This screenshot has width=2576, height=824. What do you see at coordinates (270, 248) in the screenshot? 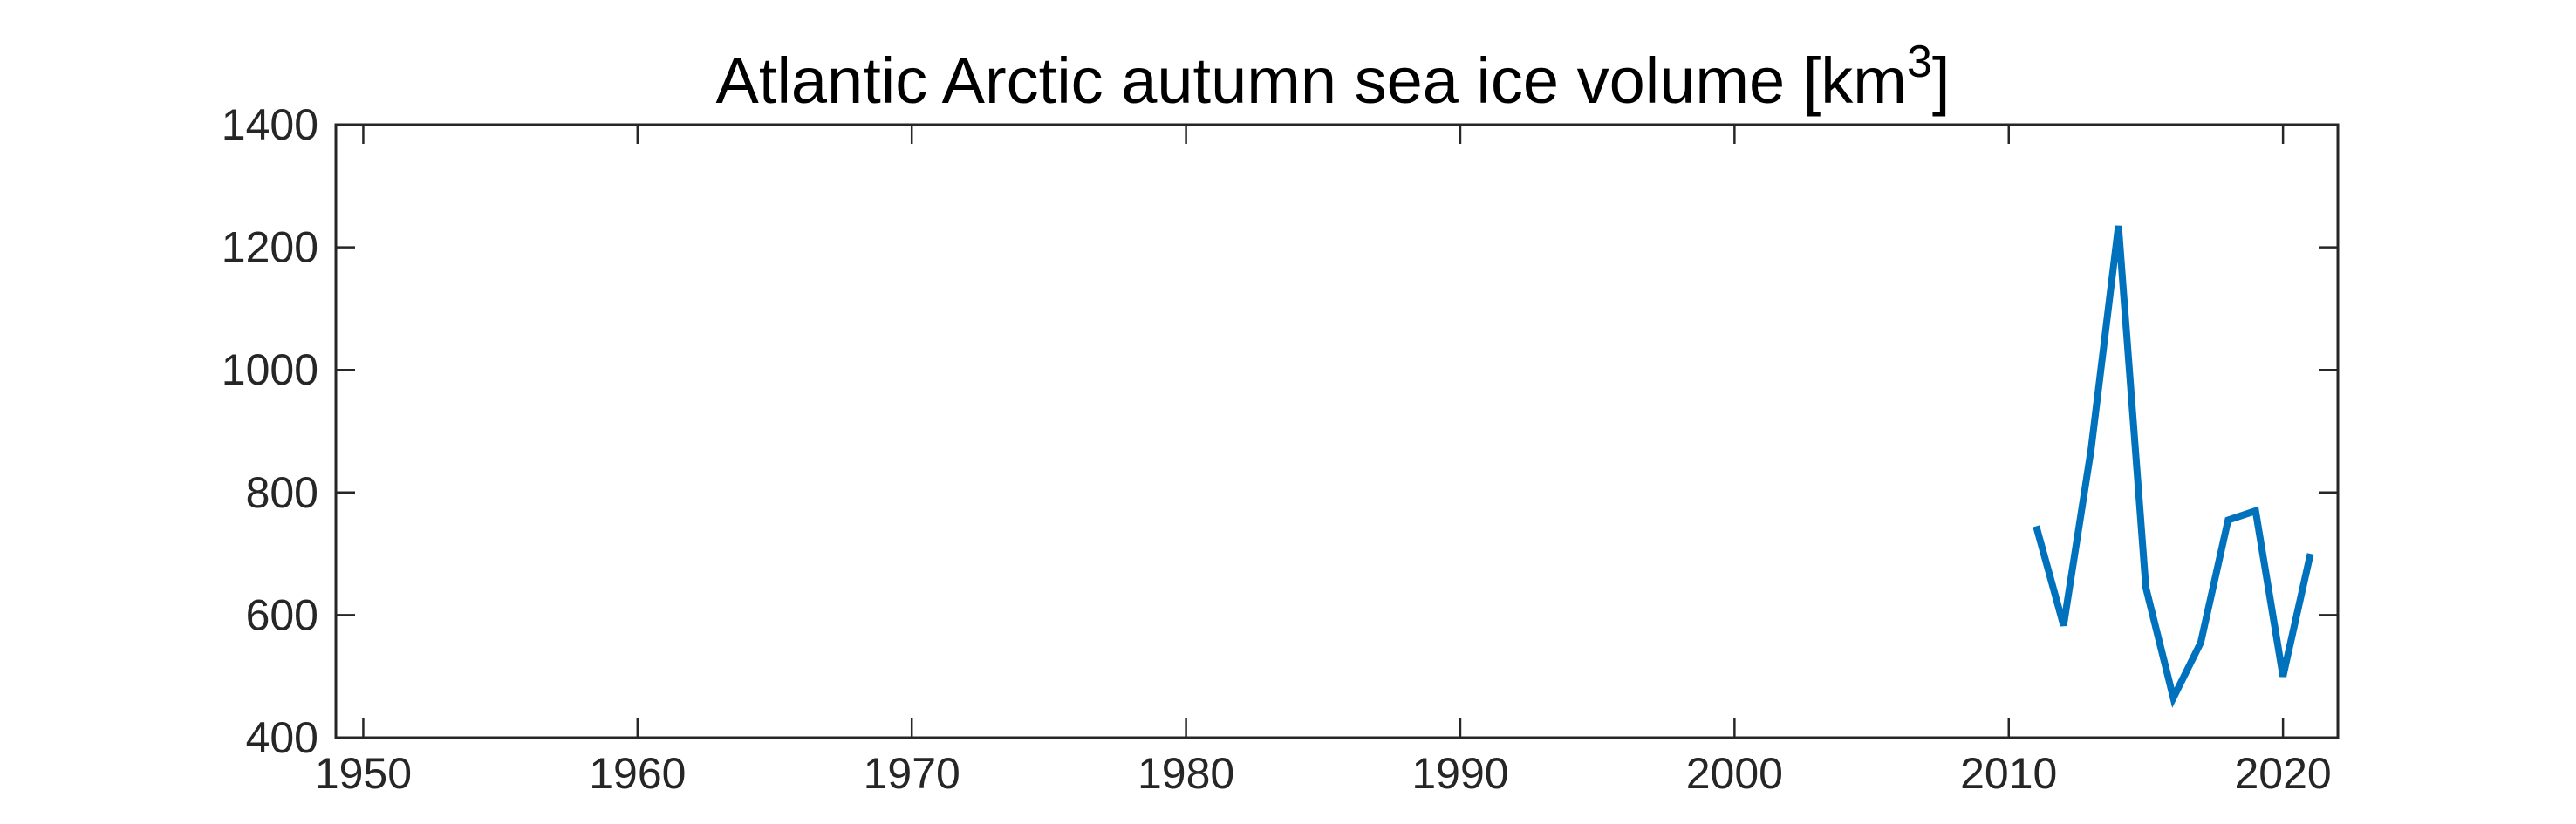
I see `y-tick-label: 1200` at bounding box center [270, 248].